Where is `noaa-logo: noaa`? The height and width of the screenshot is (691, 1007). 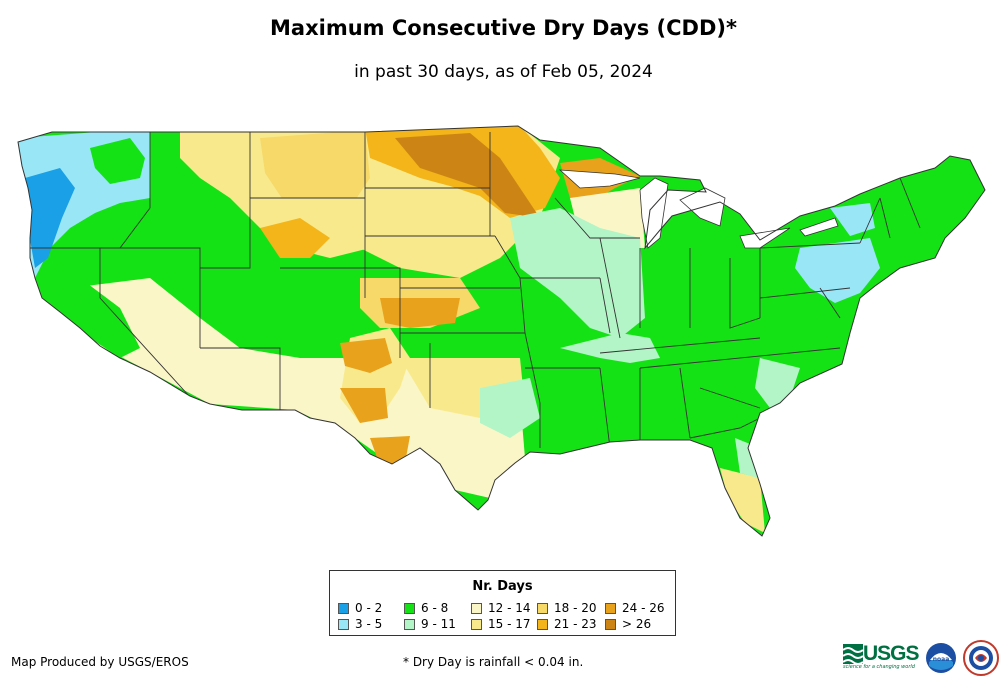
noaa-logo: noaa is located at coordinates (941, 658).